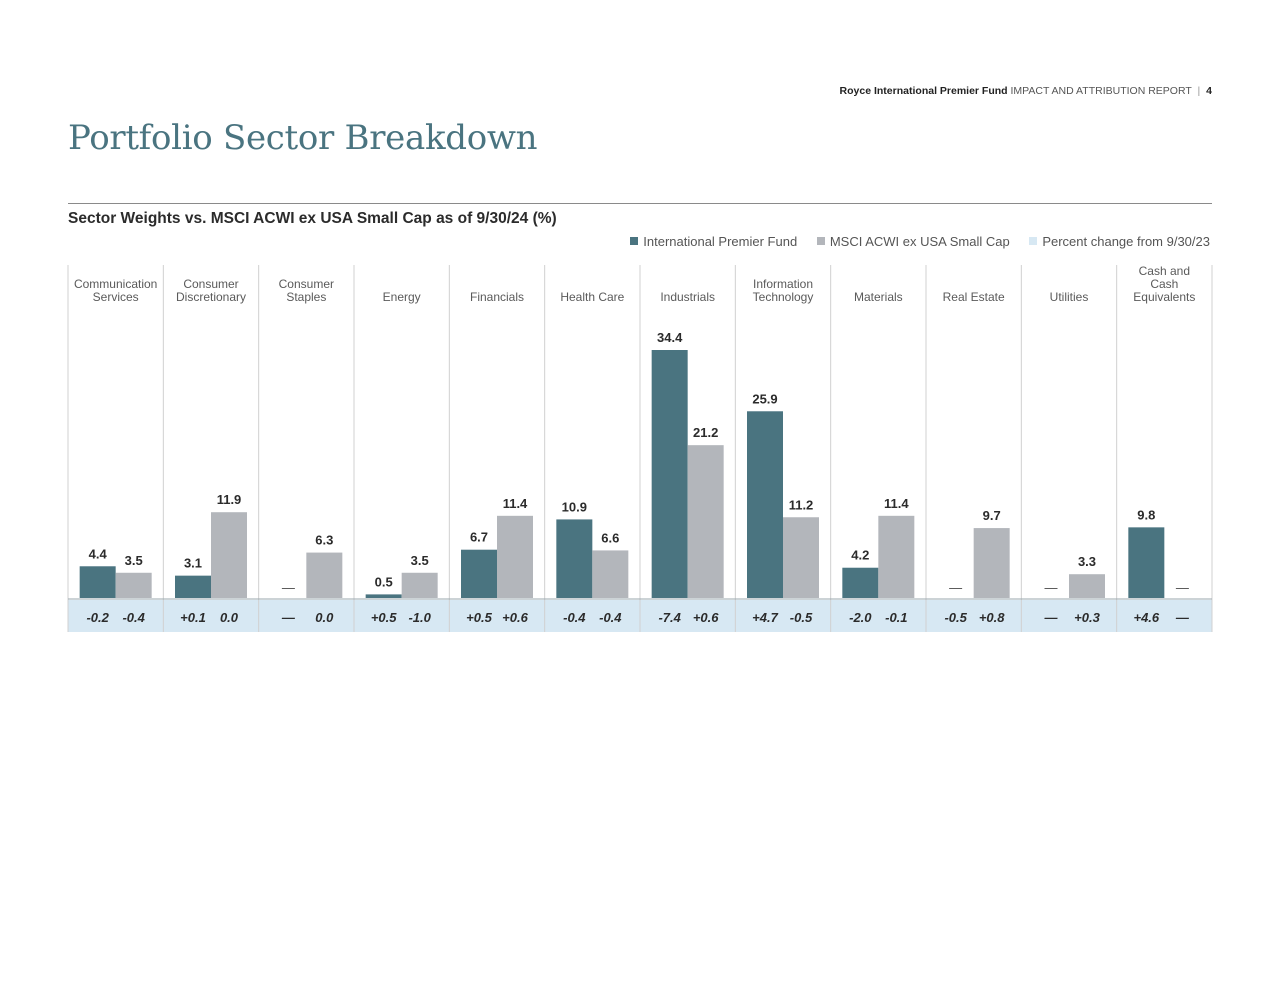  I want to click on benchmark-bar-financials, so click(515, 556).